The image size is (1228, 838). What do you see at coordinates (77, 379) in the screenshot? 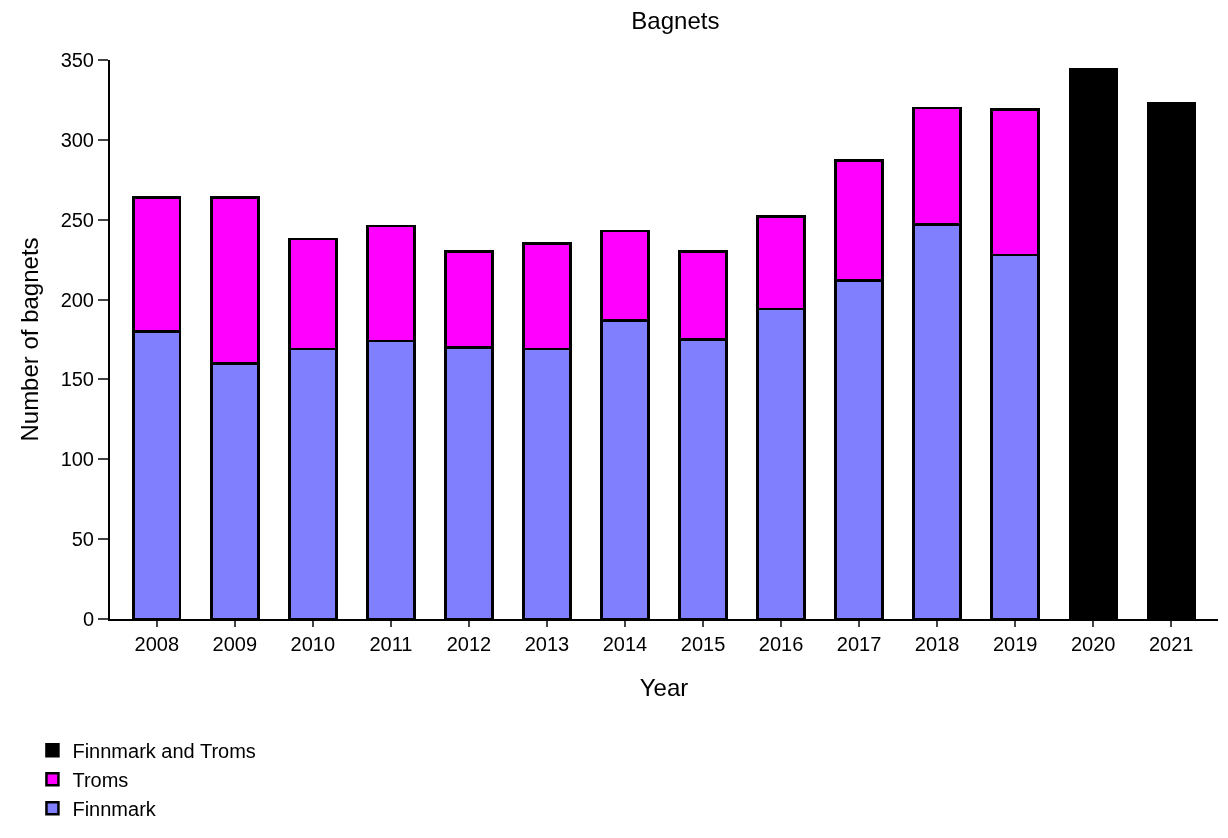
I see `y-tick-label: 150` at bounding box center [77, 379].